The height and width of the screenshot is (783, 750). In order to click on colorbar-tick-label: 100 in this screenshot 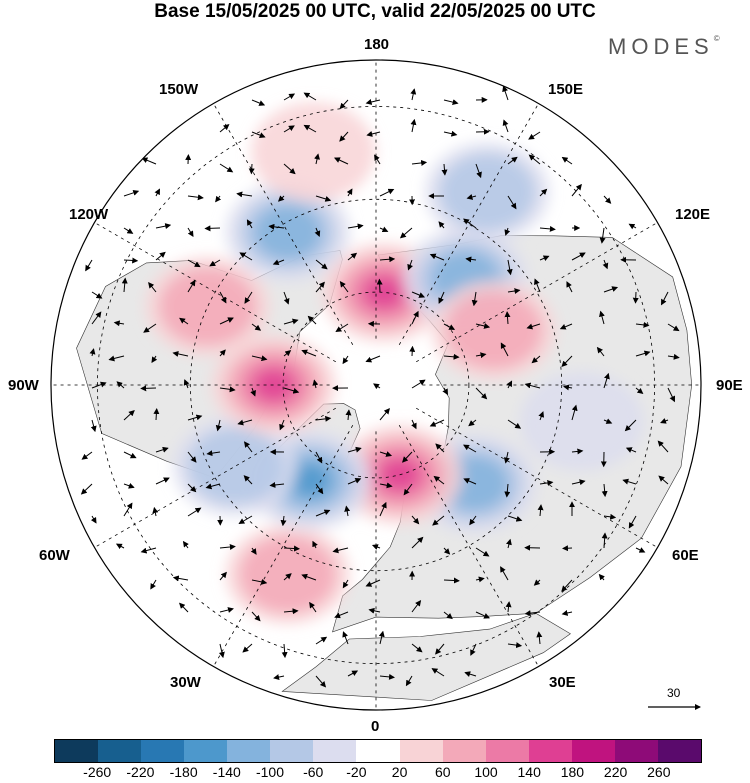, I will do `click(486, 772)`.